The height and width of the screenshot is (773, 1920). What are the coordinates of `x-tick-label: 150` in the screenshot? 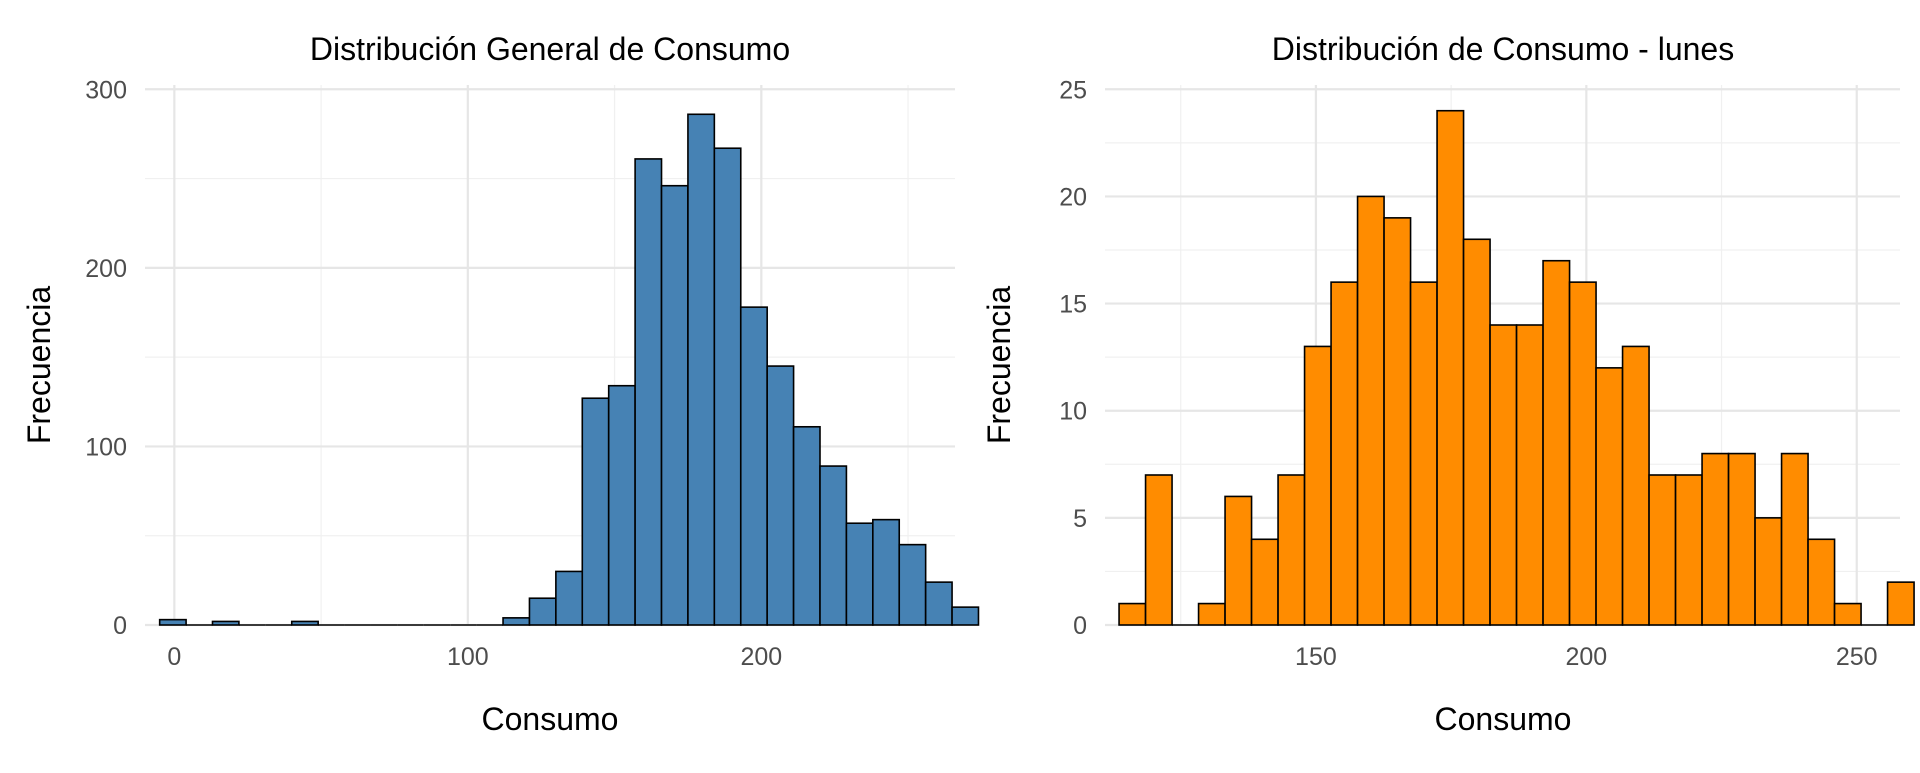 It's located at (1316, 657).